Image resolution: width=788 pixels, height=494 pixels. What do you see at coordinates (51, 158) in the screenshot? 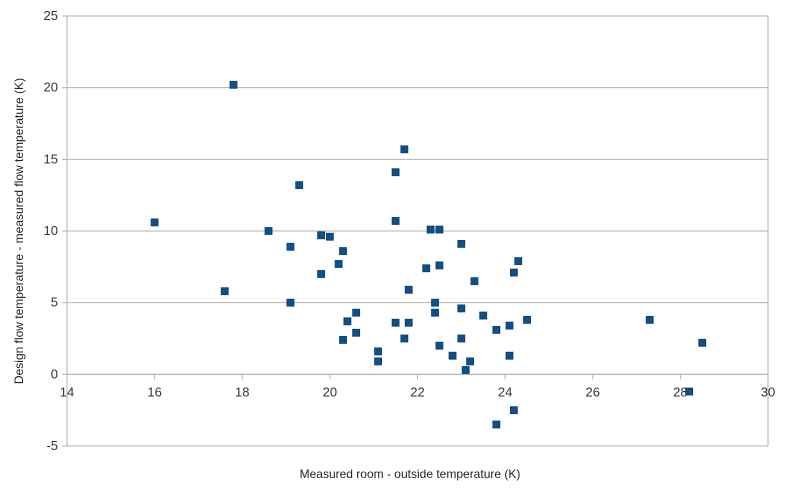
I see `y-tick-label: 15` at bounding box center [51, 158].